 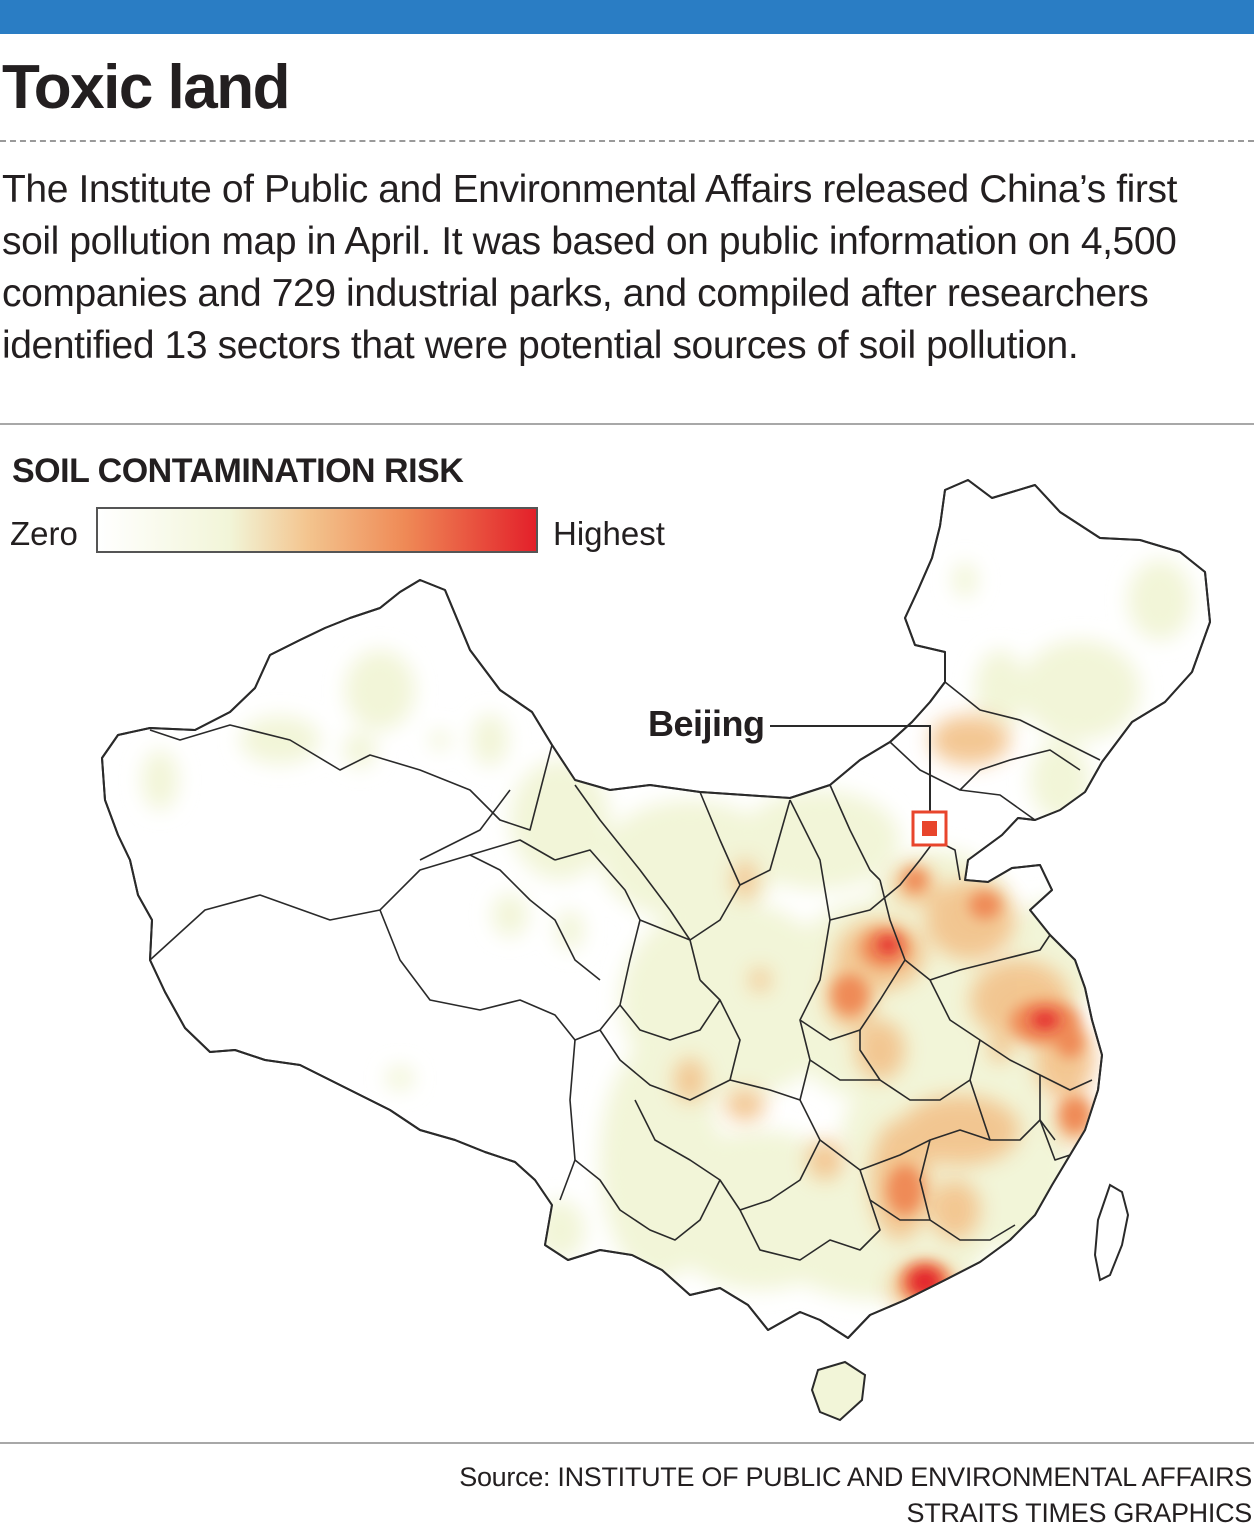 What do you see at coordinates (706, 723) in the screenshot?
I see `beijing-label: Beijing` at bounding box center [706, 723].